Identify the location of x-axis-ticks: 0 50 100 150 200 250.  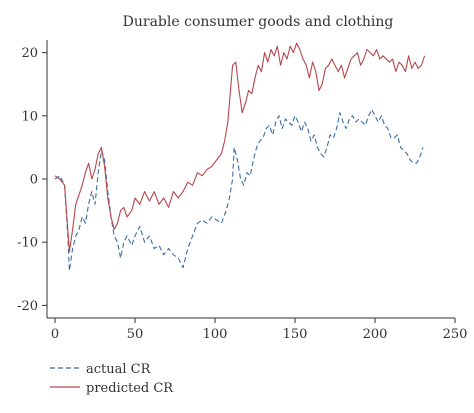
(259, 330).